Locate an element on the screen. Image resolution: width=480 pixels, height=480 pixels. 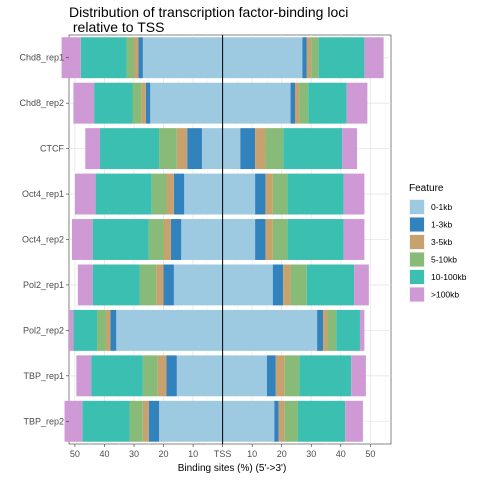
bar-upstream-3-5kb-Pol2_rep2 is located at coordinates (108, 330).